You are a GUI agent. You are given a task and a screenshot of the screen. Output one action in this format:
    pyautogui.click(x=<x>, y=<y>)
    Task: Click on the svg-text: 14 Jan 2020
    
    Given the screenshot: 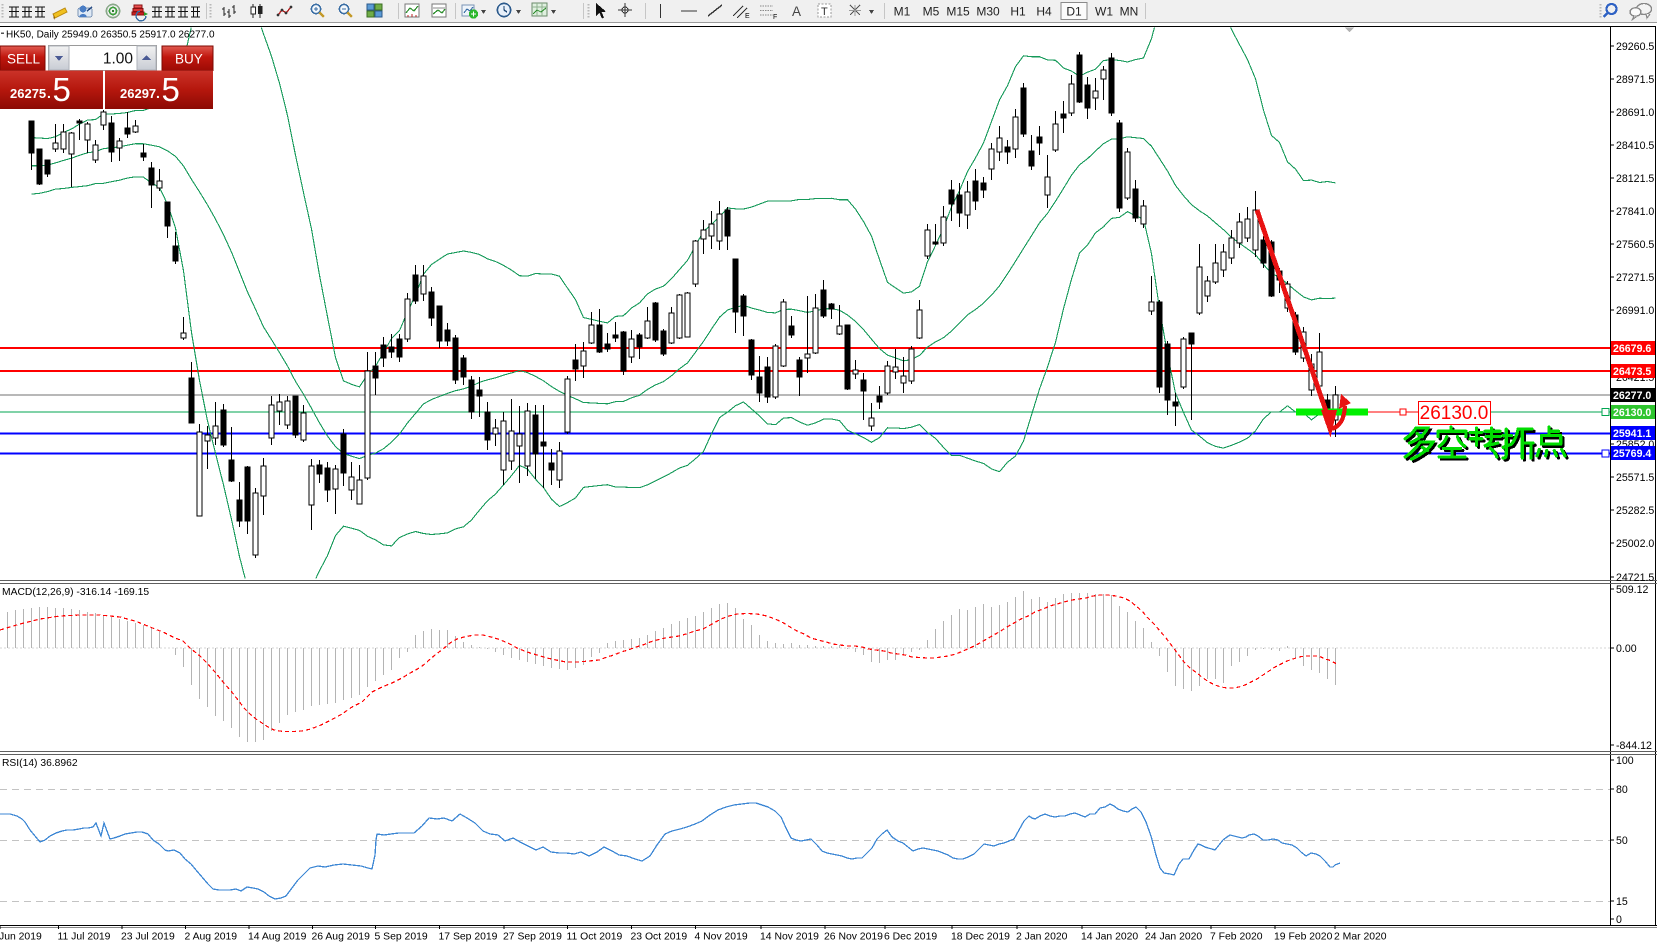 What is the action you would take?
    pyautogui.click(x=1109, y=937)
    